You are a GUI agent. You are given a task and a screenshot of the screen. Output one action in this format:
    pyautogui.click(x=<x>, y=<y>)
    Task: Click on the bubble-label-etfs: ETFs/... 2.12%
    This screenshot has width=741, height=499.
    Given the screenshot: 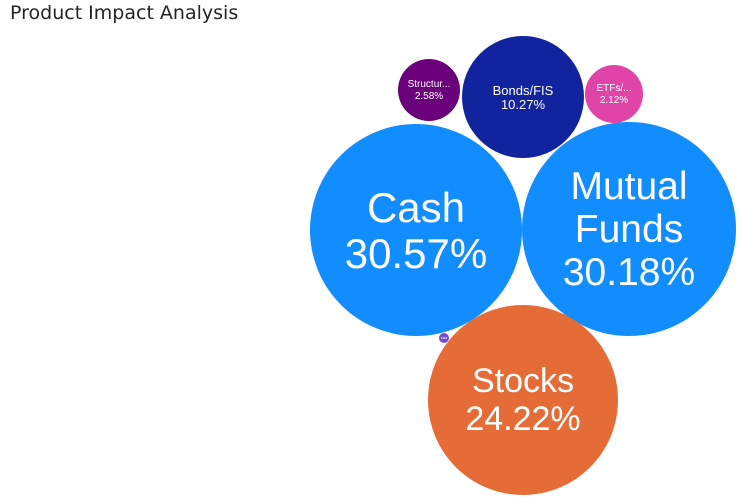 What is the action you would take?
    pyautogui.click(x=614, y=94)
    